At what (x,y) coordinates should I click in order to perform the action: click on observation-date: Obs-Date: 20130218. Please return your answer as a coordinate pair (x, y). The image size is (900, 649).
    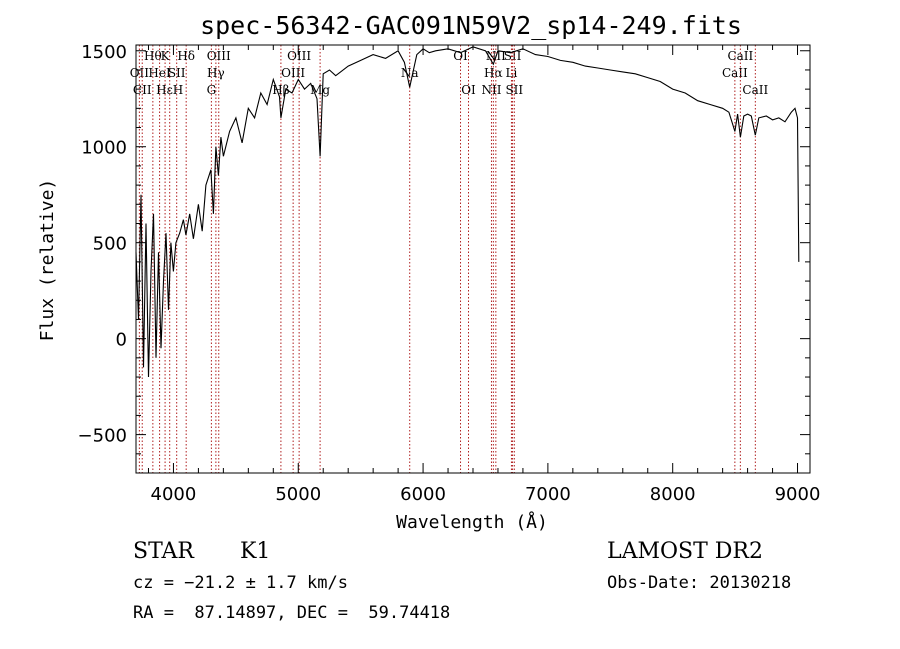
    Looking at the image, I should click on (699, 583).